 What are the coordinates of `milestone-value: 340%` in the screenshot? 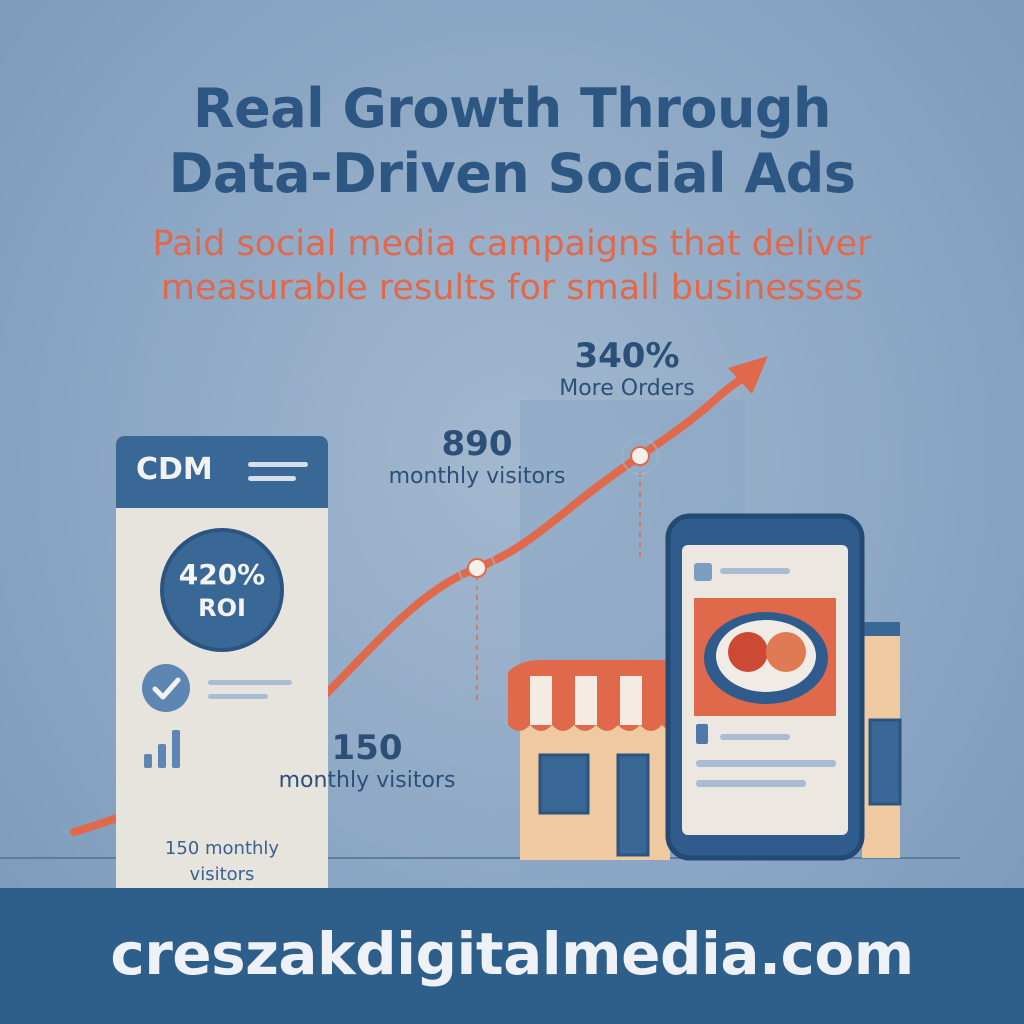 It's located at (627, 356).